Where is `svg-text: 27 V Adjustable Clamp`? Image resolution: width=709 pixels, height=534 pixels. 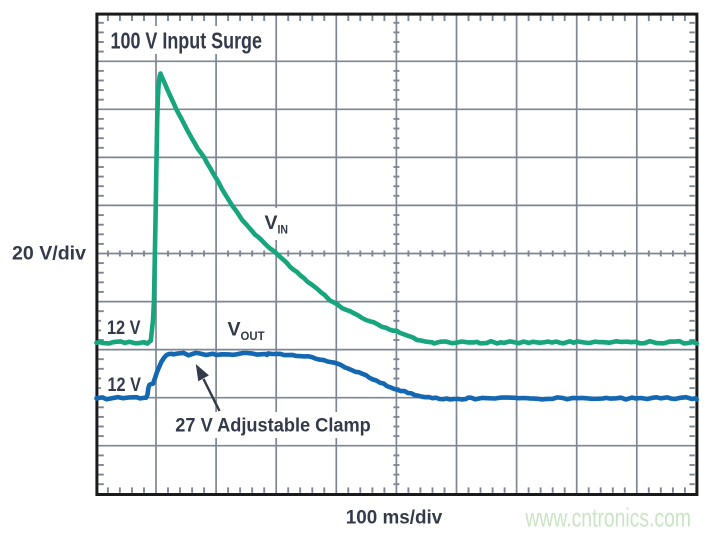
svg-text: 27 V Adjustable Clamp is located at coordinates (273, 425).